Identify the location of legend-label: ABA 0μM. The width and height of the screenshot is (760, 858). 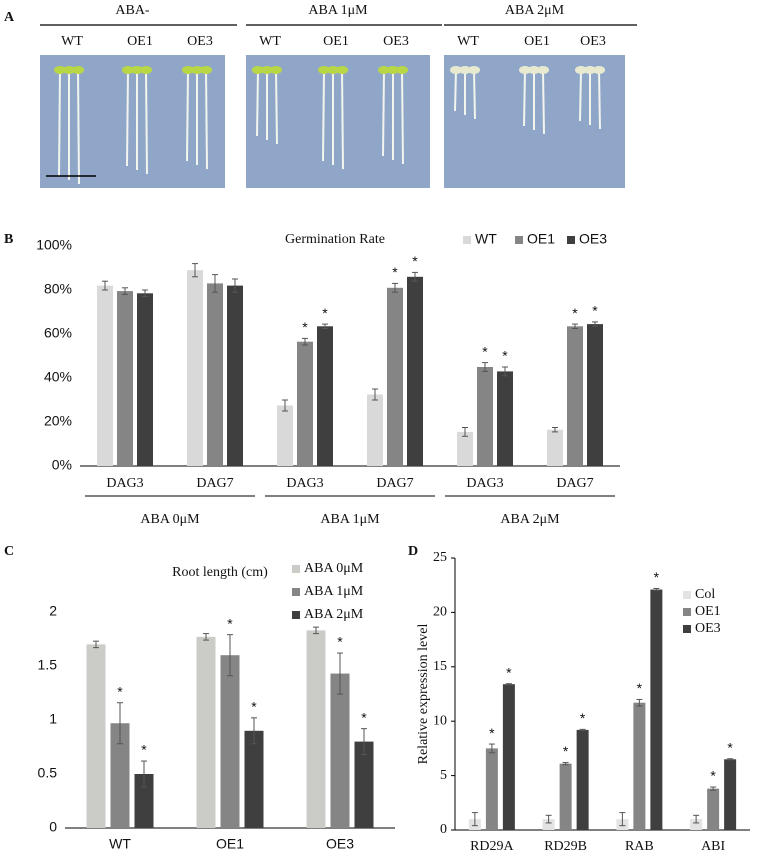
(334, 568).